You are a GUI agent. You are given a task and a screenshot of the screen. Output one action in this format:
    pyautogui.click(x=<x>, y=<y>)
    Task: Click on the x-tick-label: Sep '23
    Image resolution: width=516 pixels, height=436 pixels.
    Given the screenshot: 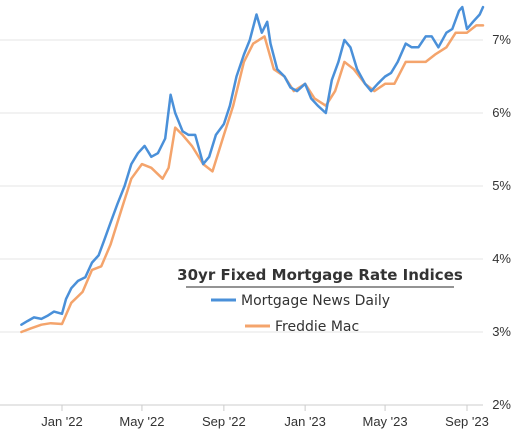 What is the action you would take?
    pyautogui.click(x=467, y=421)
    